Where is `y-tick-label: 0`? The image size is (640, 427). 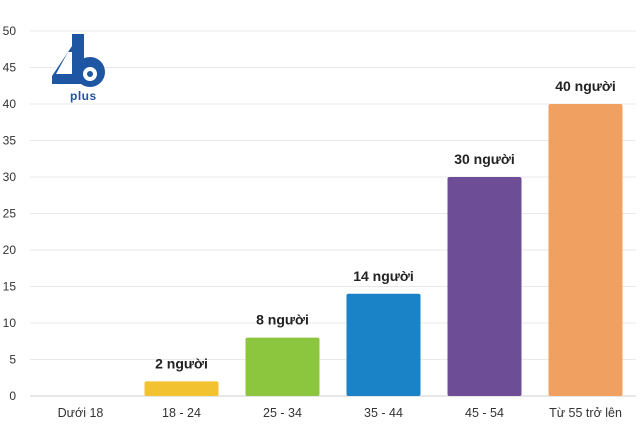 y-tick-label: 0 is located at coordinates (12, 396).